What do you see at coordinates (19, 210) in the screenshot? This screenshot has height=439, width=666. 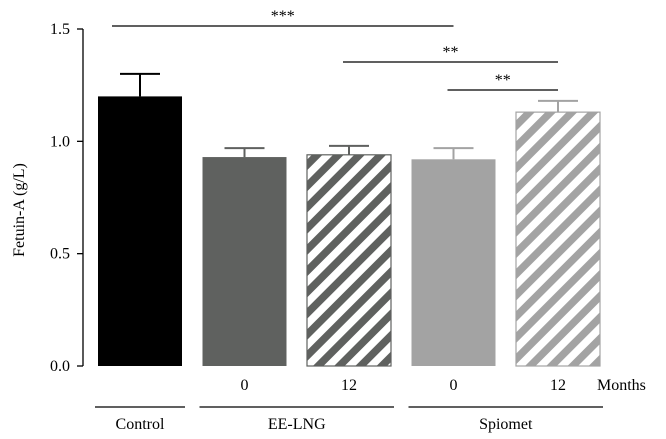 I see `y-axis-label: Fetuin-A (g/L)` at bounding box center [19, 210].